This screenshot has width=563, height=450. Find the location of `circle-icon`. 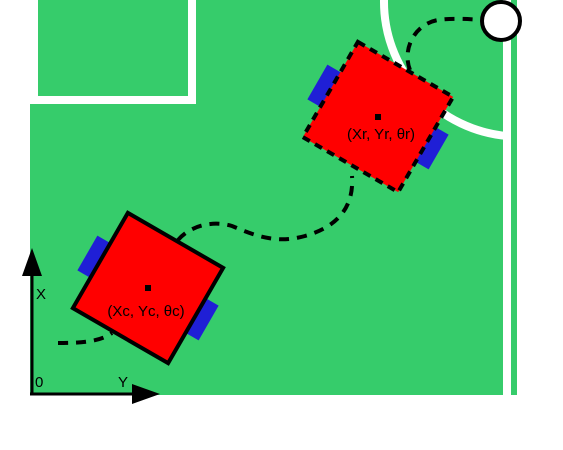

circle-icon is located at coordinates (501, 21).